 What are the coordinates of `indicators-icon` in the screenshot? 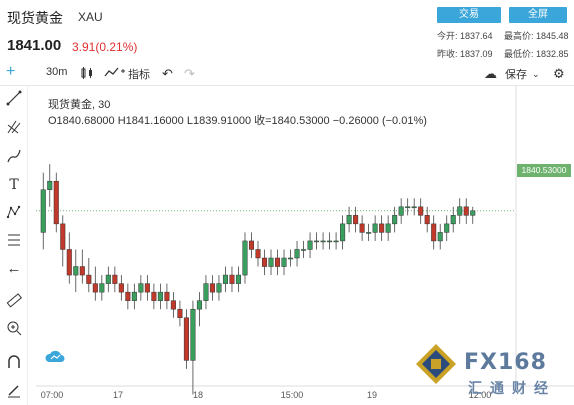 It's located at (115, 74).